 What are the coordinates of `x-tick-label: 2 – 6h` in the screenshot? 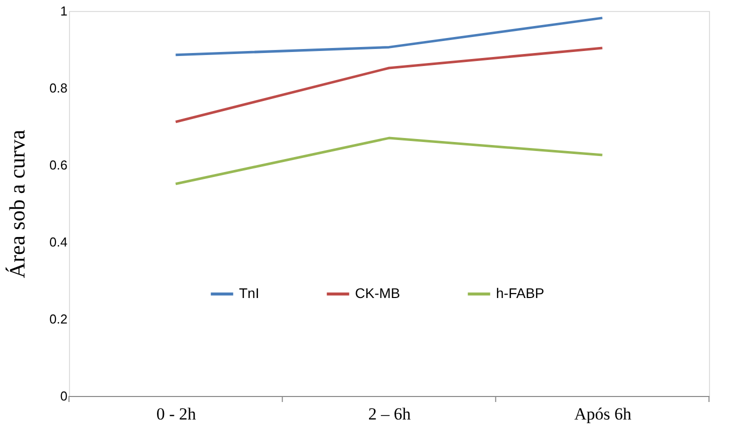 It's located at (390, 414).